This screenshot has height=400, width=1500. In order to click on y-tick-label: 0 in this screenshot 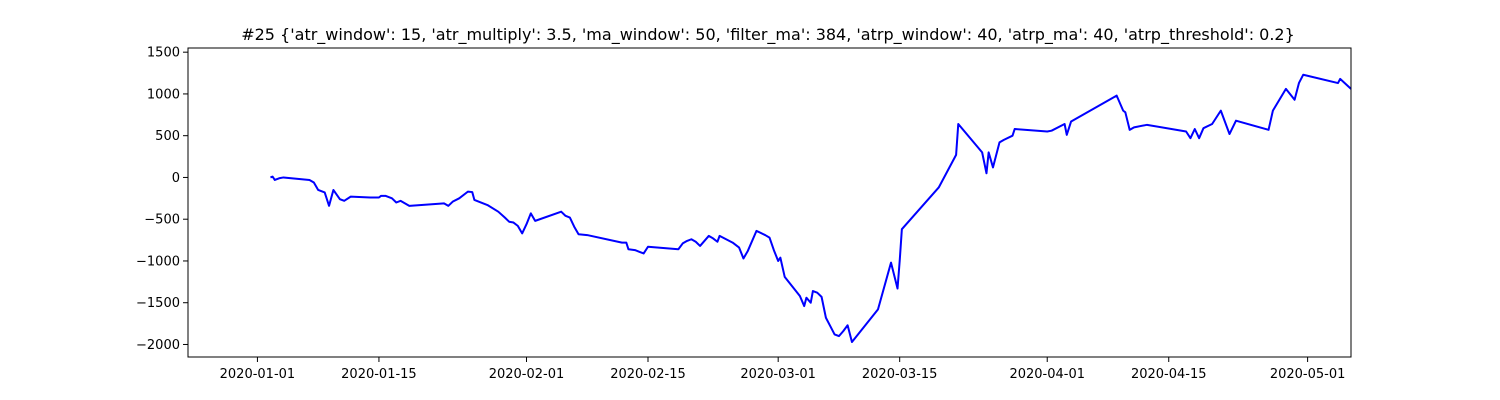, I will do `click(176, 178)`.